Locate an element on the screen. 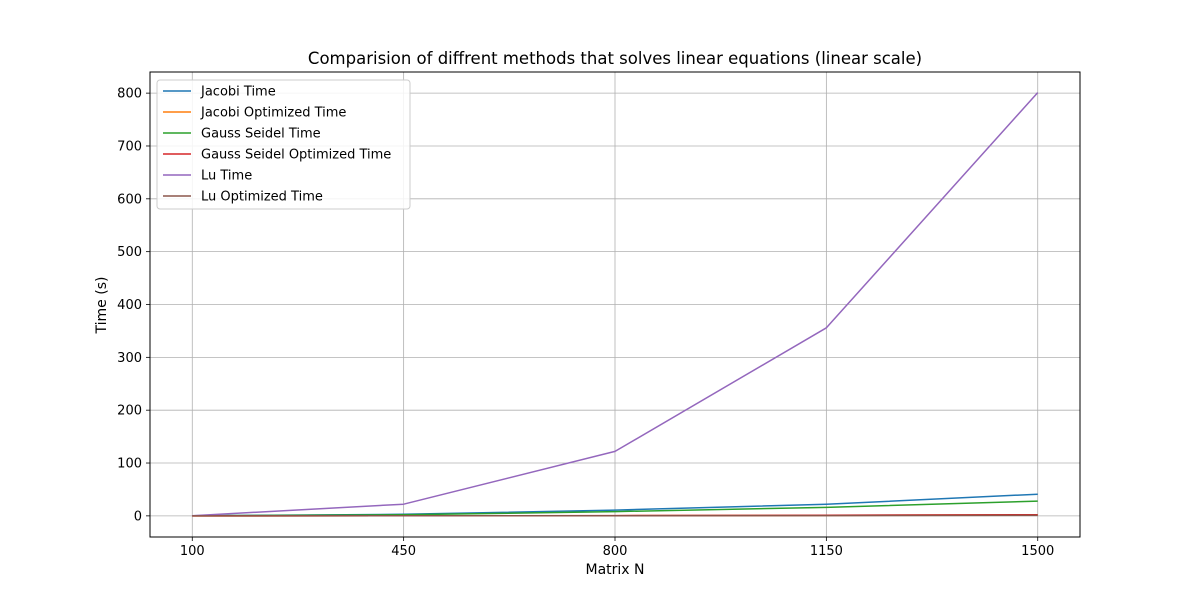 This screenshot has width=1200, height=600. x-tick-label: 1150 is located at coordinates (826, 551).